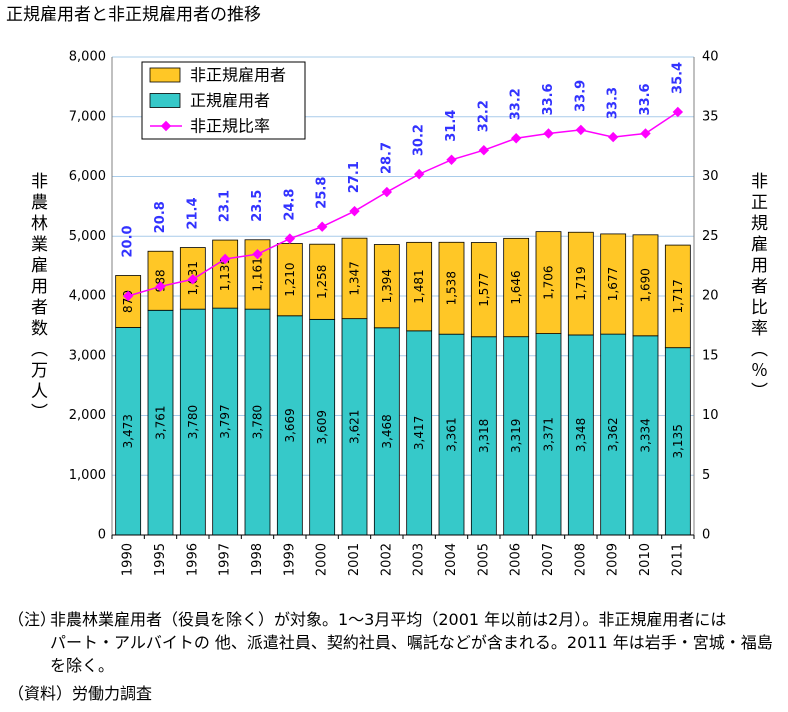 This screenshot has height=712, width=788. What do you see at coordinates (192, 559) in the screenshot?
I see `x-tick-label: 1996` at bounding box center [192, 559].